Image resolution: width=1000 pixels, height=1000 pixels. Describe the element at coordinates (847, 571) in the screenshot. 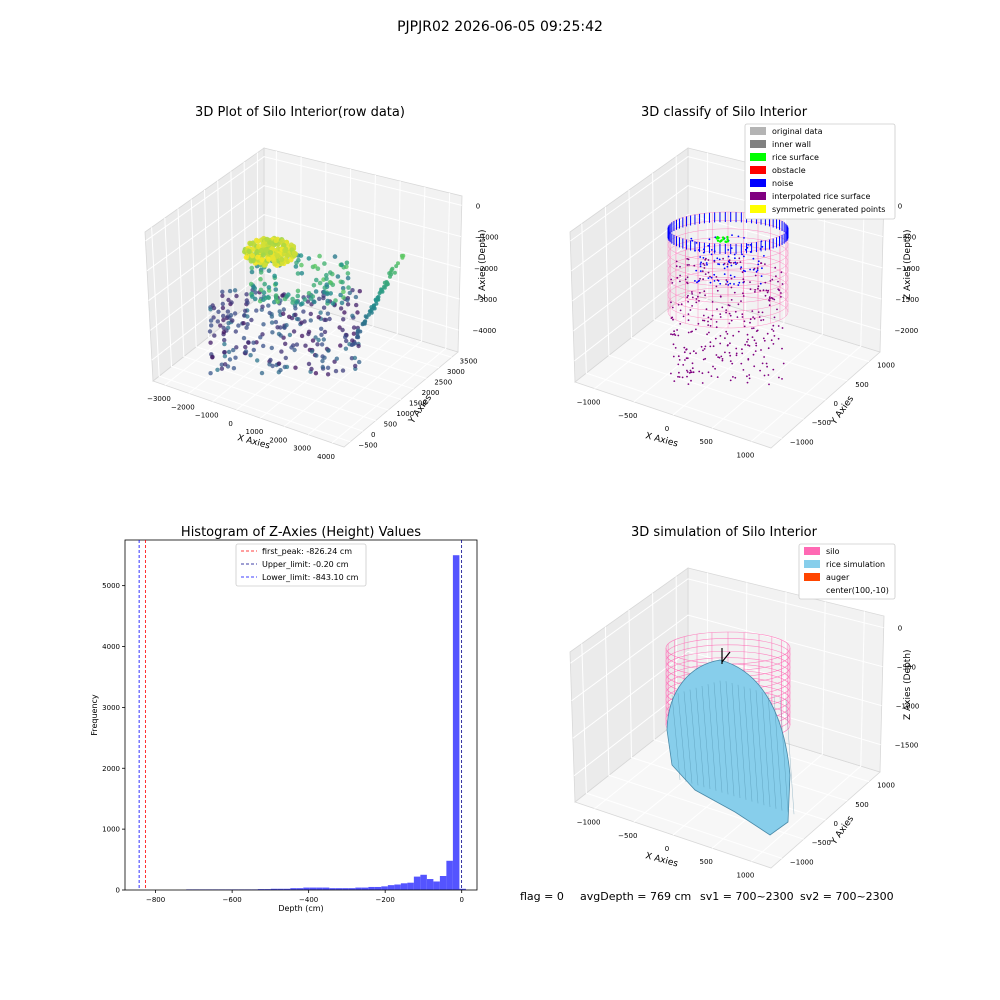

I see `panel4-legend: silo rice simulation auger center(100,-10)` at that location.